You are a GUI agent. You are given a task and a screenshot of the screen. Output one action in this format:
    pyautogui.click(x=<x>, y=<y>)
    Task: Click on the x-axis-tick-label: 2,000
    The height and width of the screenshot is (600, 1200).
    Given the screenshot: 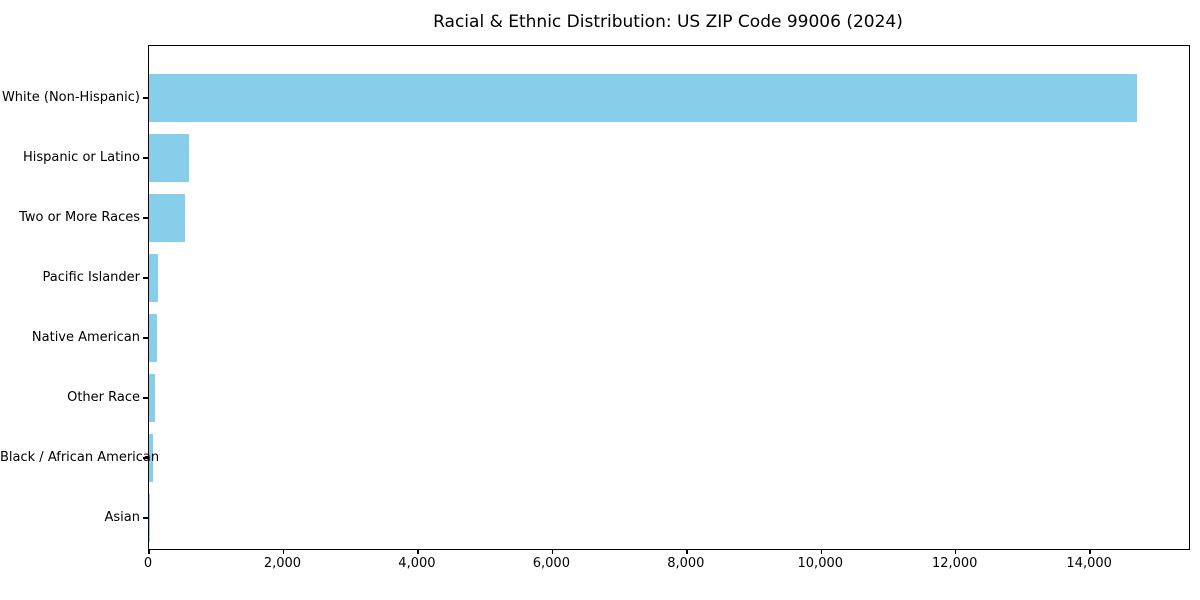 What is the action you would take?
    pyautogui.click(x=282, y=563)
    